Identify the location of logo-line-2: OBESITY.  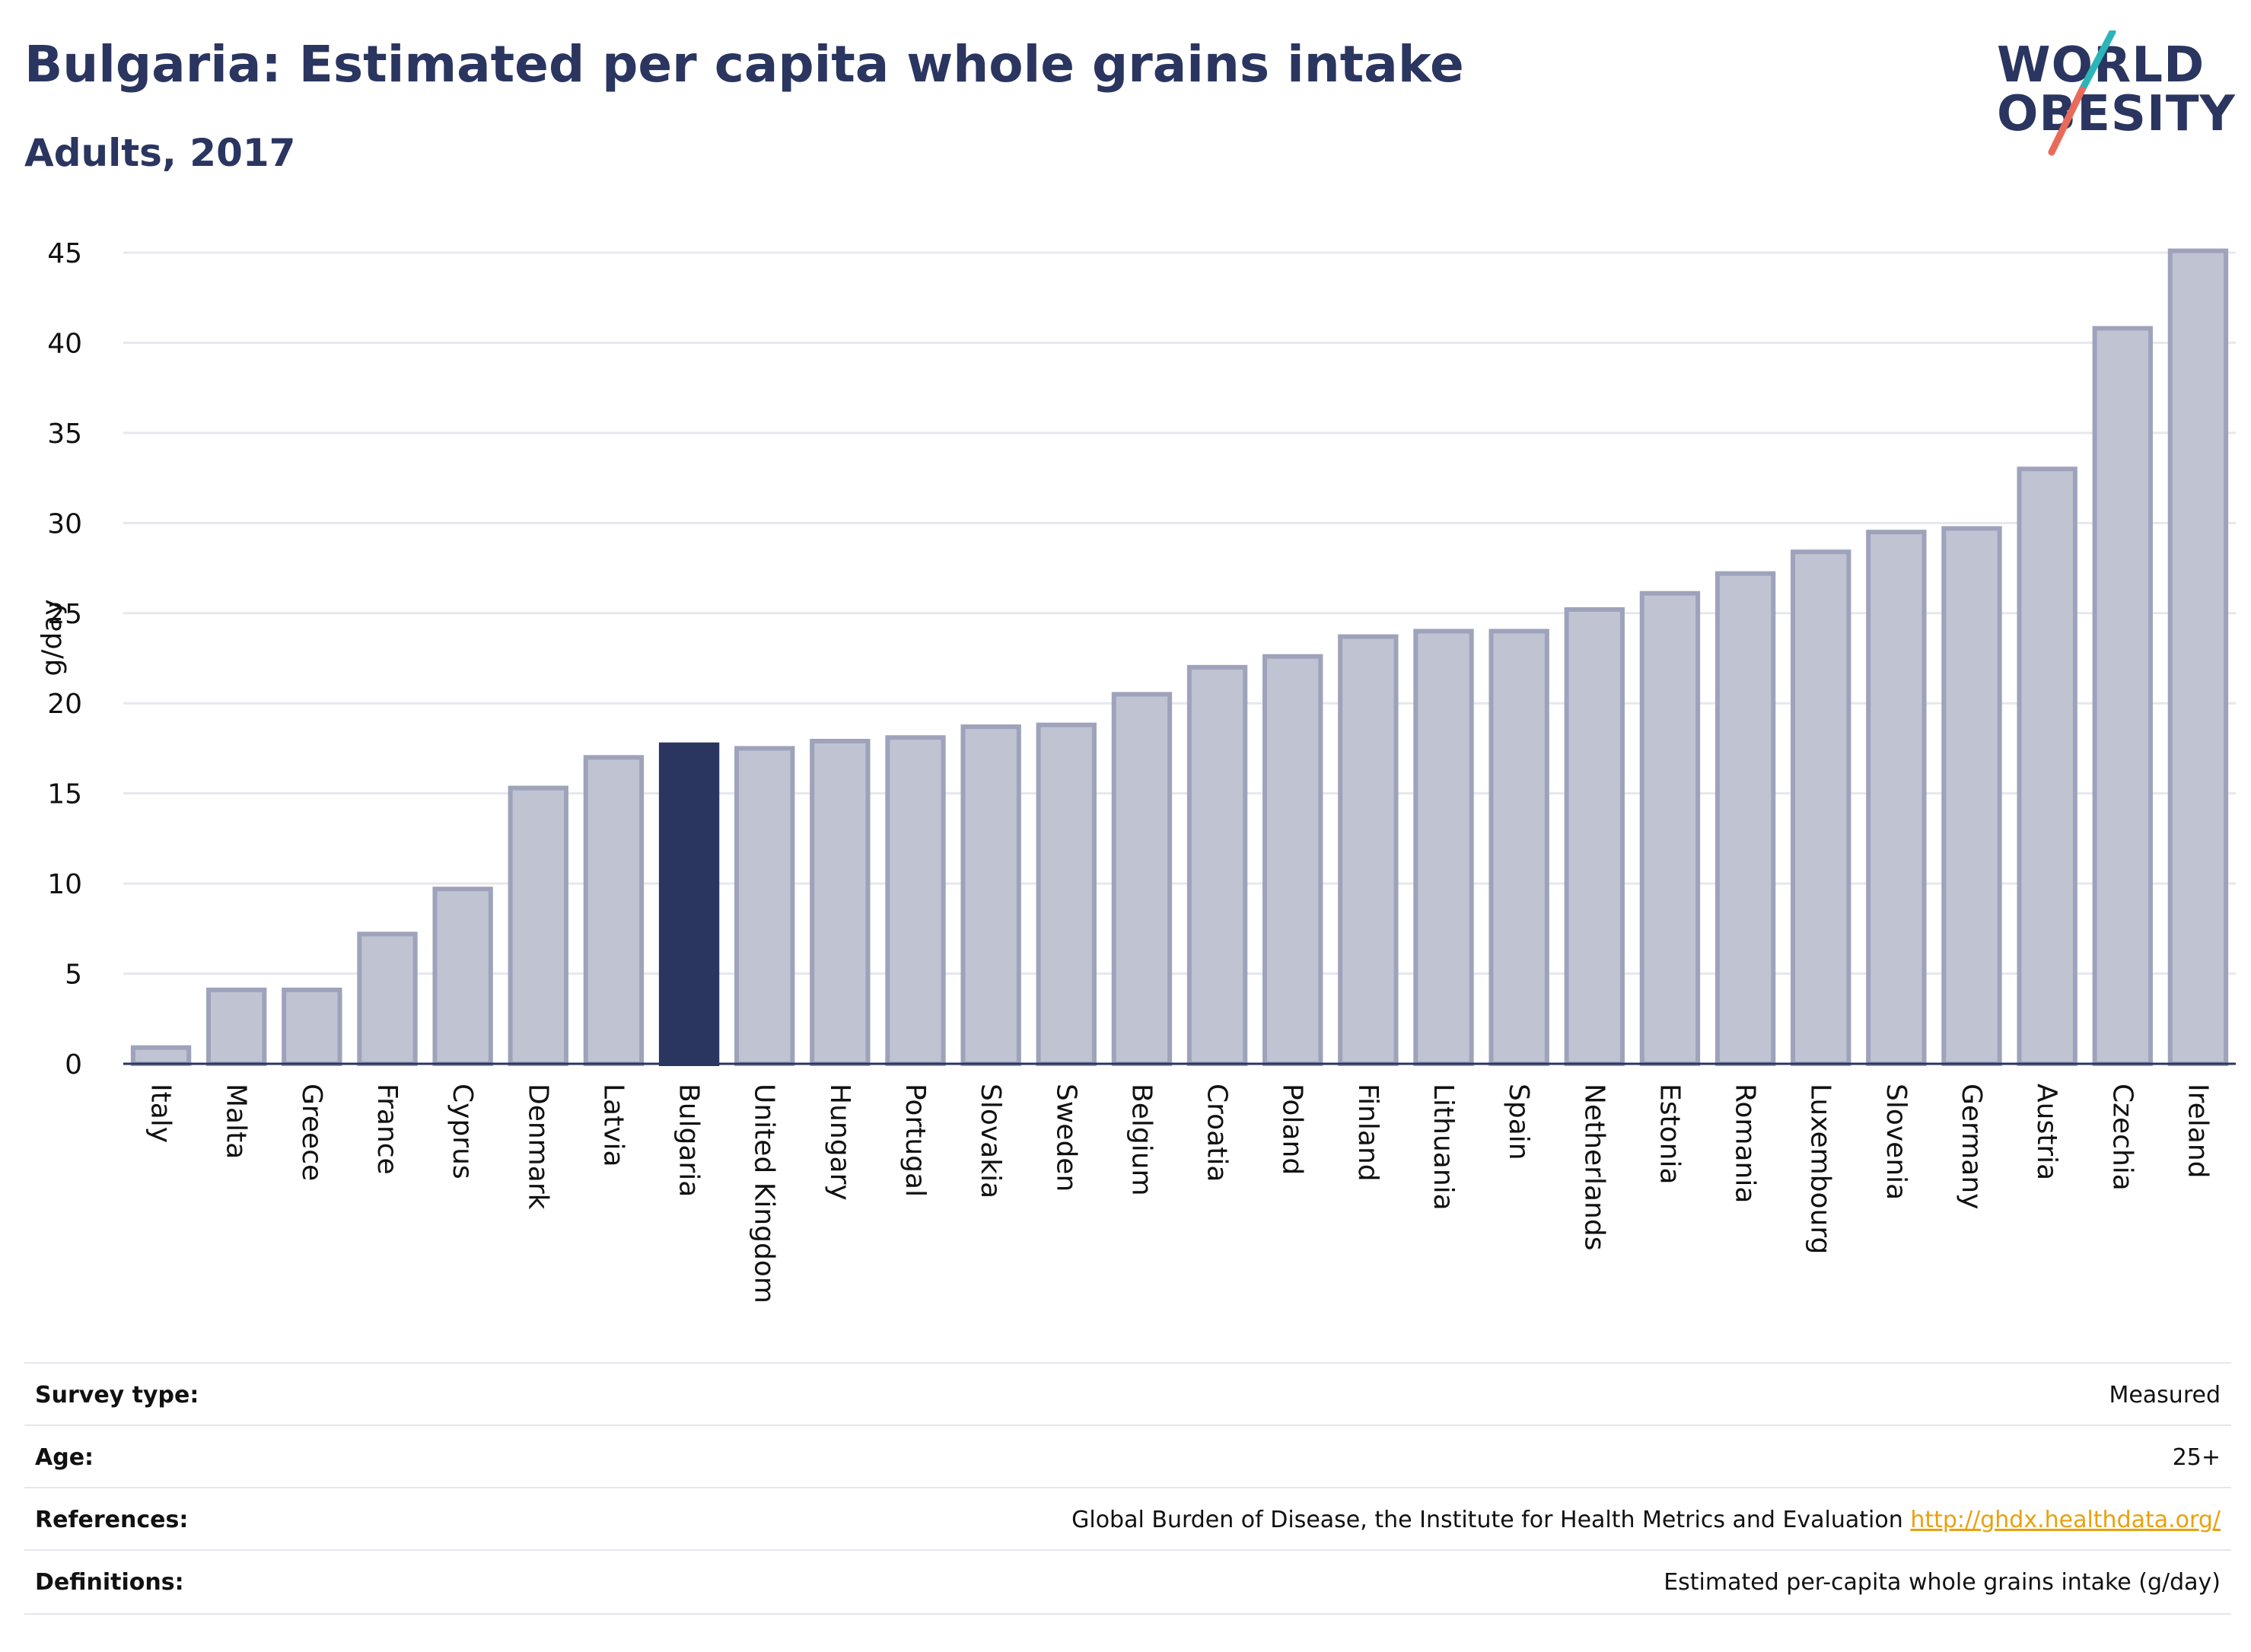
(2116, 114).